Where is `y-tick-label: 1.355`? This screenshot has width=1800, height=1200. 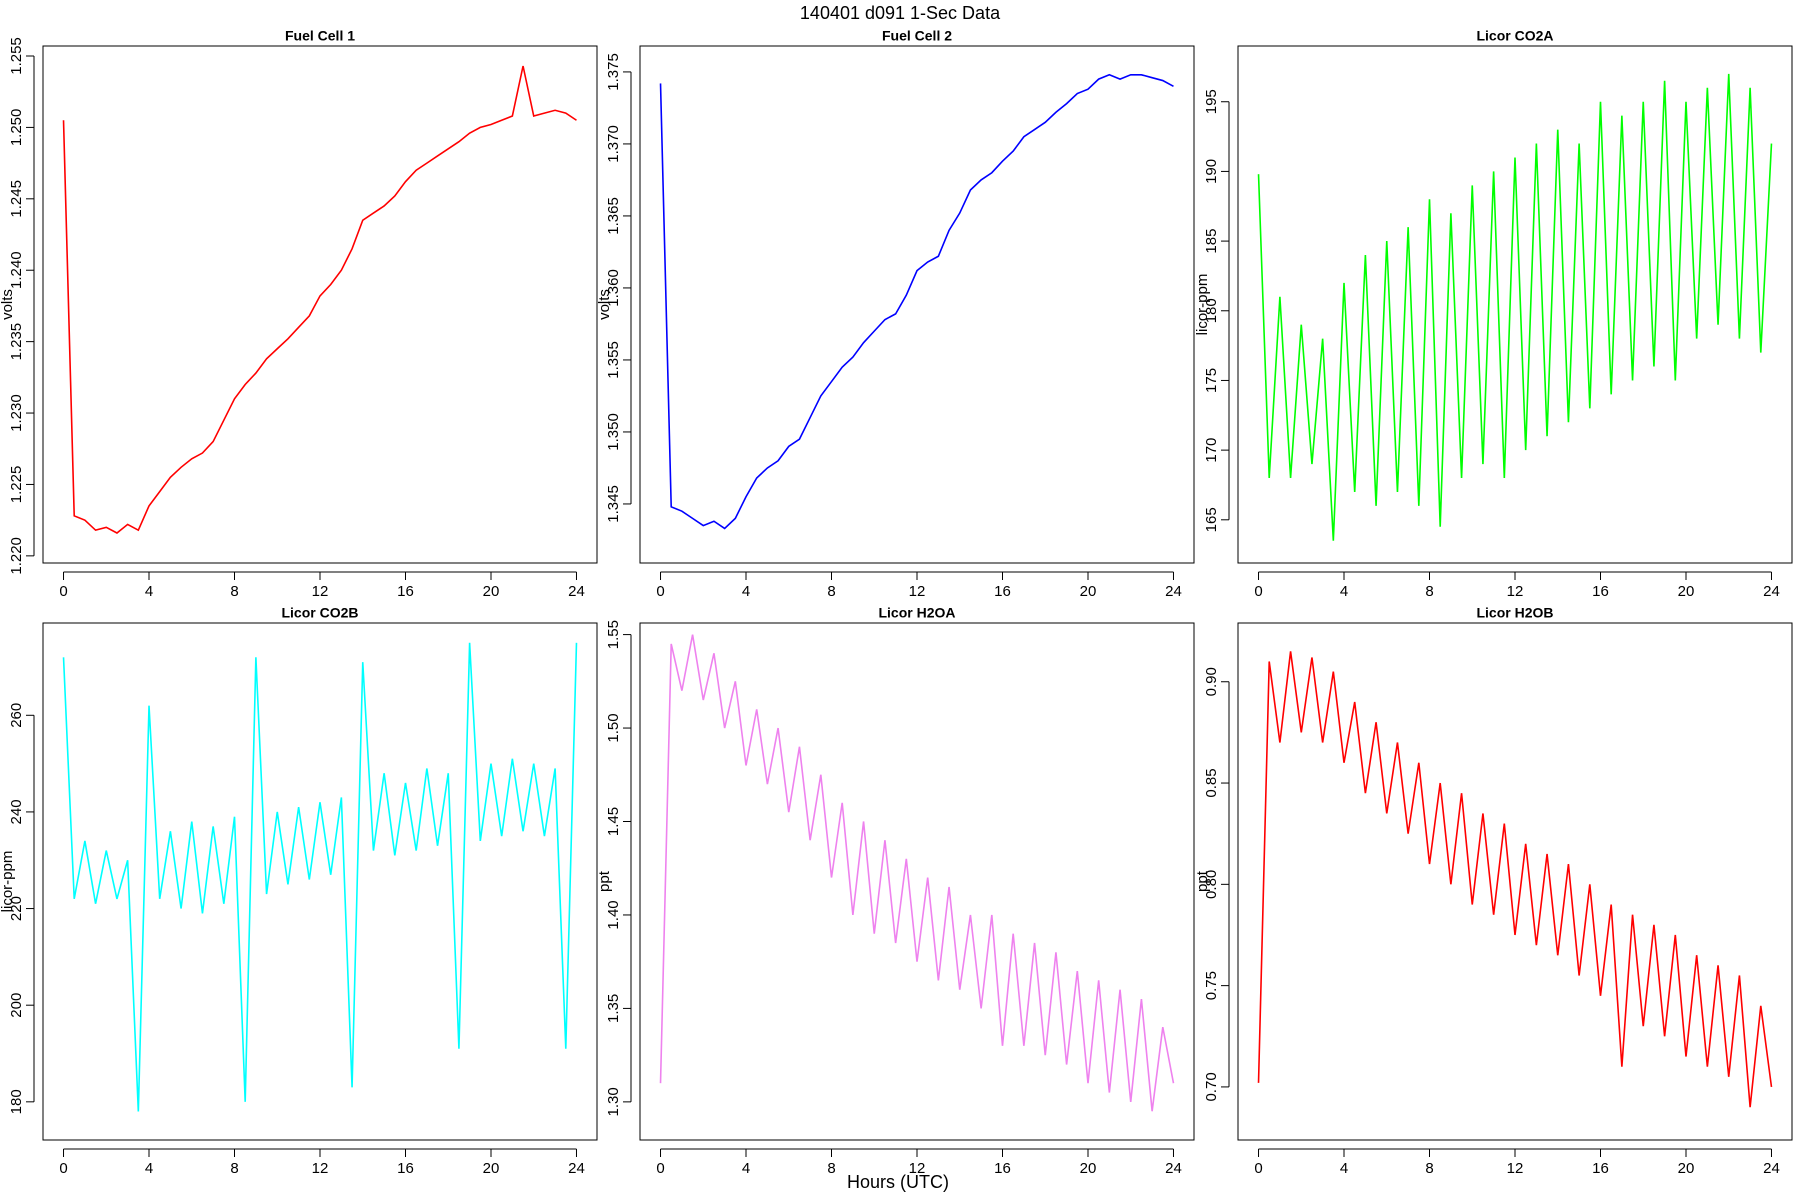
y-tick-label: 1.355 is located at coordinates (613, 360).